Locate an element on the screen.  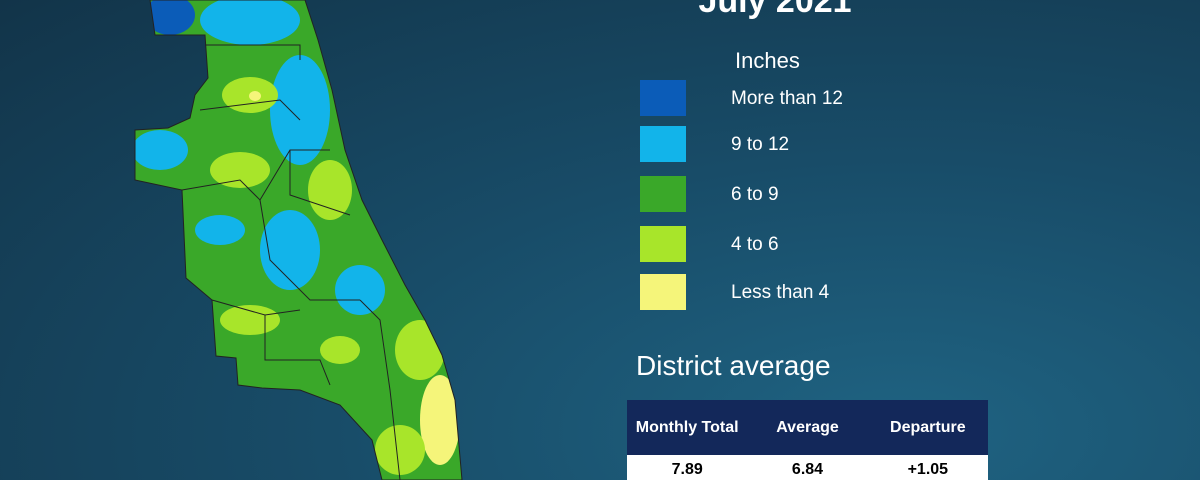
legend-label: 6 to 9 is located at coordinates (755, 194).